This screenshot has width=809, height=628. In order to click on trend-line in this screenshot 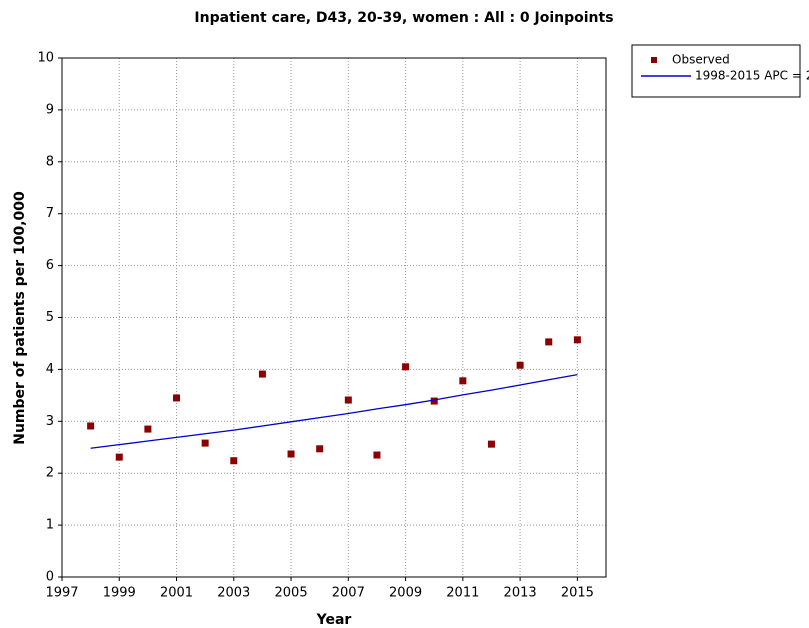, I will do `click(334, 411)`.